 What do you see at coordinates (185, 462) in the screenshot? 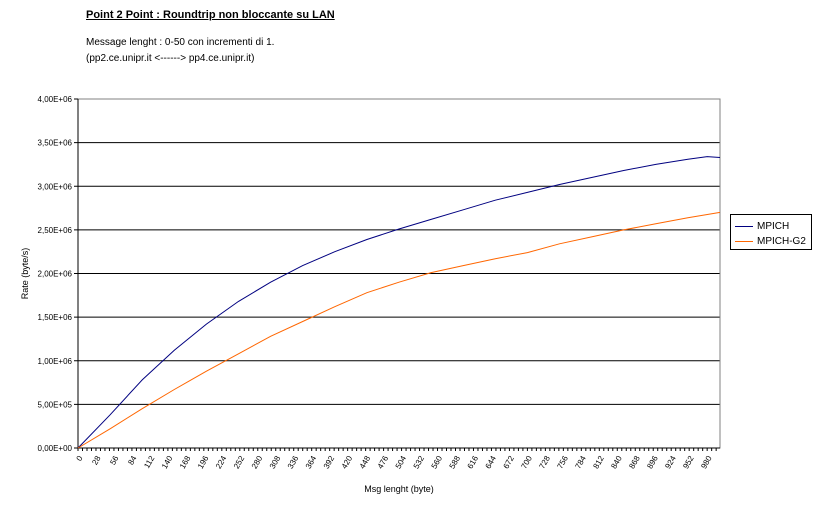
I see `x-tick-label: 168` at bounding box center [185, 462].